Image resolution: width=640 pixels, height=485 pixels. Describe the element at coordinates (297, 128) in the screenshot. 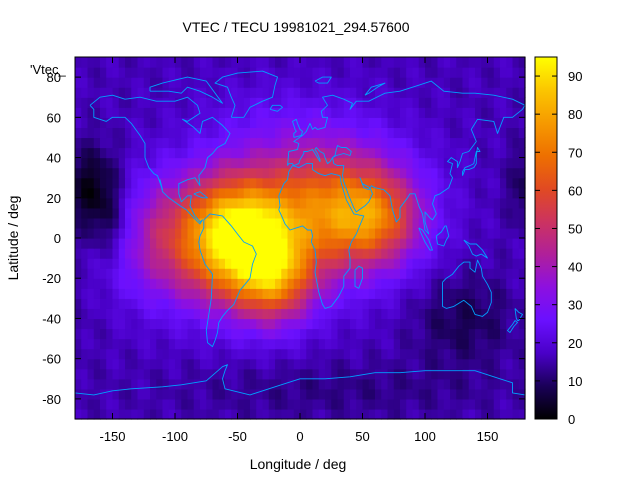

I see `coastline-great-britain` at that location.